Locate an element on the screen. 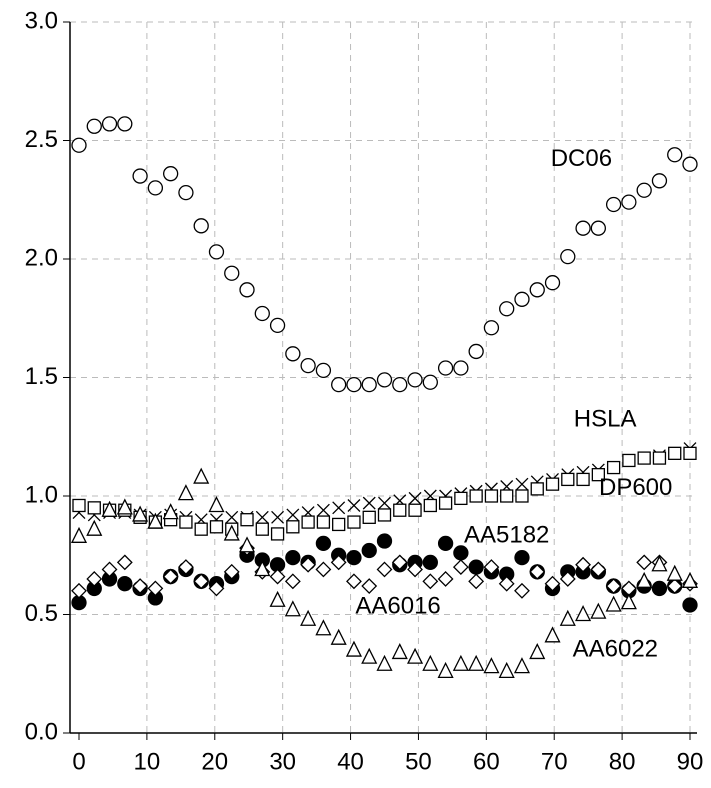  y-tick-label: 1.5 is located at coordinates (41, 376).